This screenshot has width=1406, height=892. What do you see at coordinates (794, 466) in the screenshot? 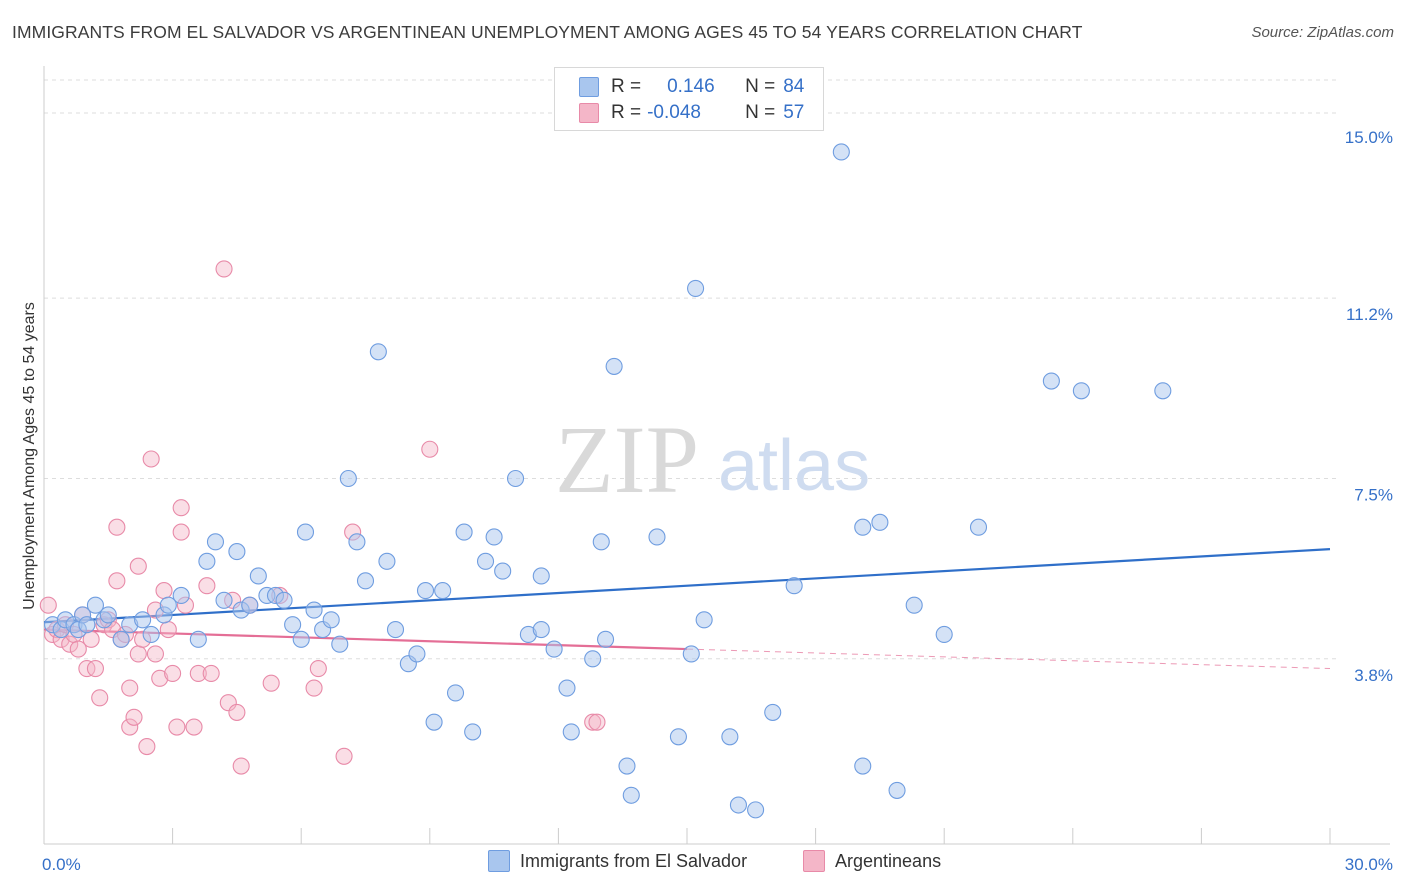
I see `watermark-atlas: atlas` at bounding box center [794, 466].